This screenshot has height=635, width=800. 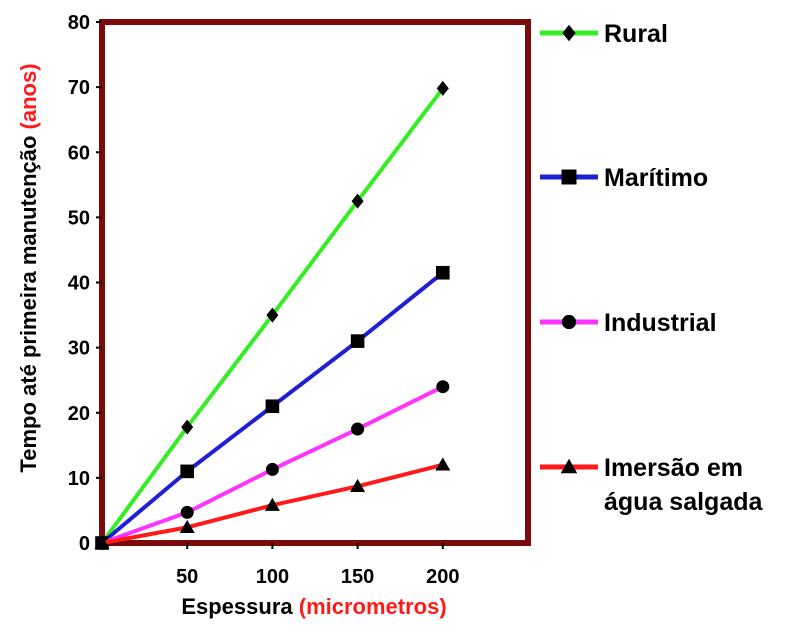 I want to click on y-tick-label: 40, so click(x=79, y=284).